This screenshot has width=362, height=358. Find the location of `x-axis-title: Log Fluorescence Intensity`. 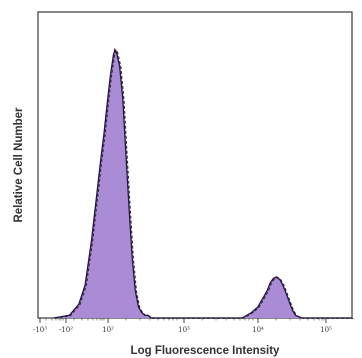

x-axis-title: Log Fluorescence Intensity is located at coordinates (205, 351).